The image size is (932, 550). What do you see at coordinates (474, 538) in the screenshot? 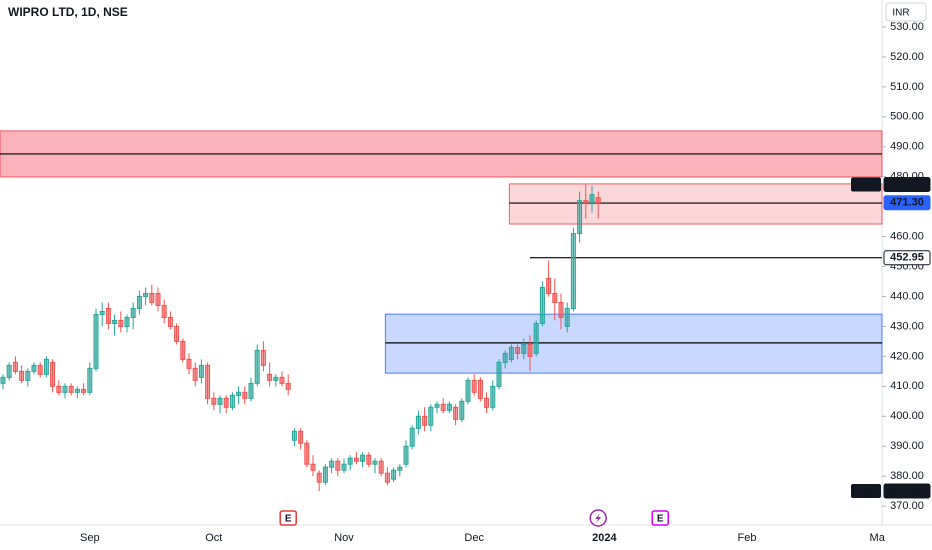
I see `x-tick-label: Dec` at bounding box center [474, 538].